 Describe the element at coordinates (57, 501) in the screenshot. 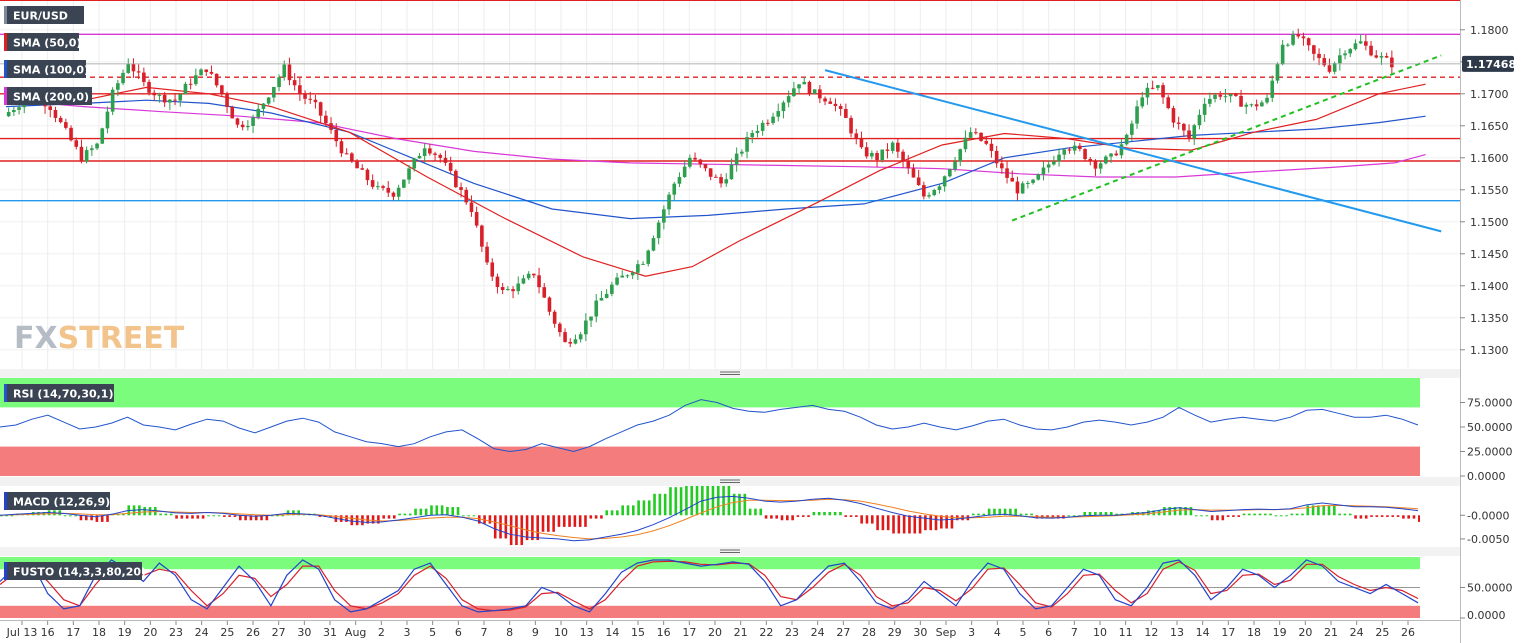

I see `legend-macd: MACD (12,26,9)` at that location.